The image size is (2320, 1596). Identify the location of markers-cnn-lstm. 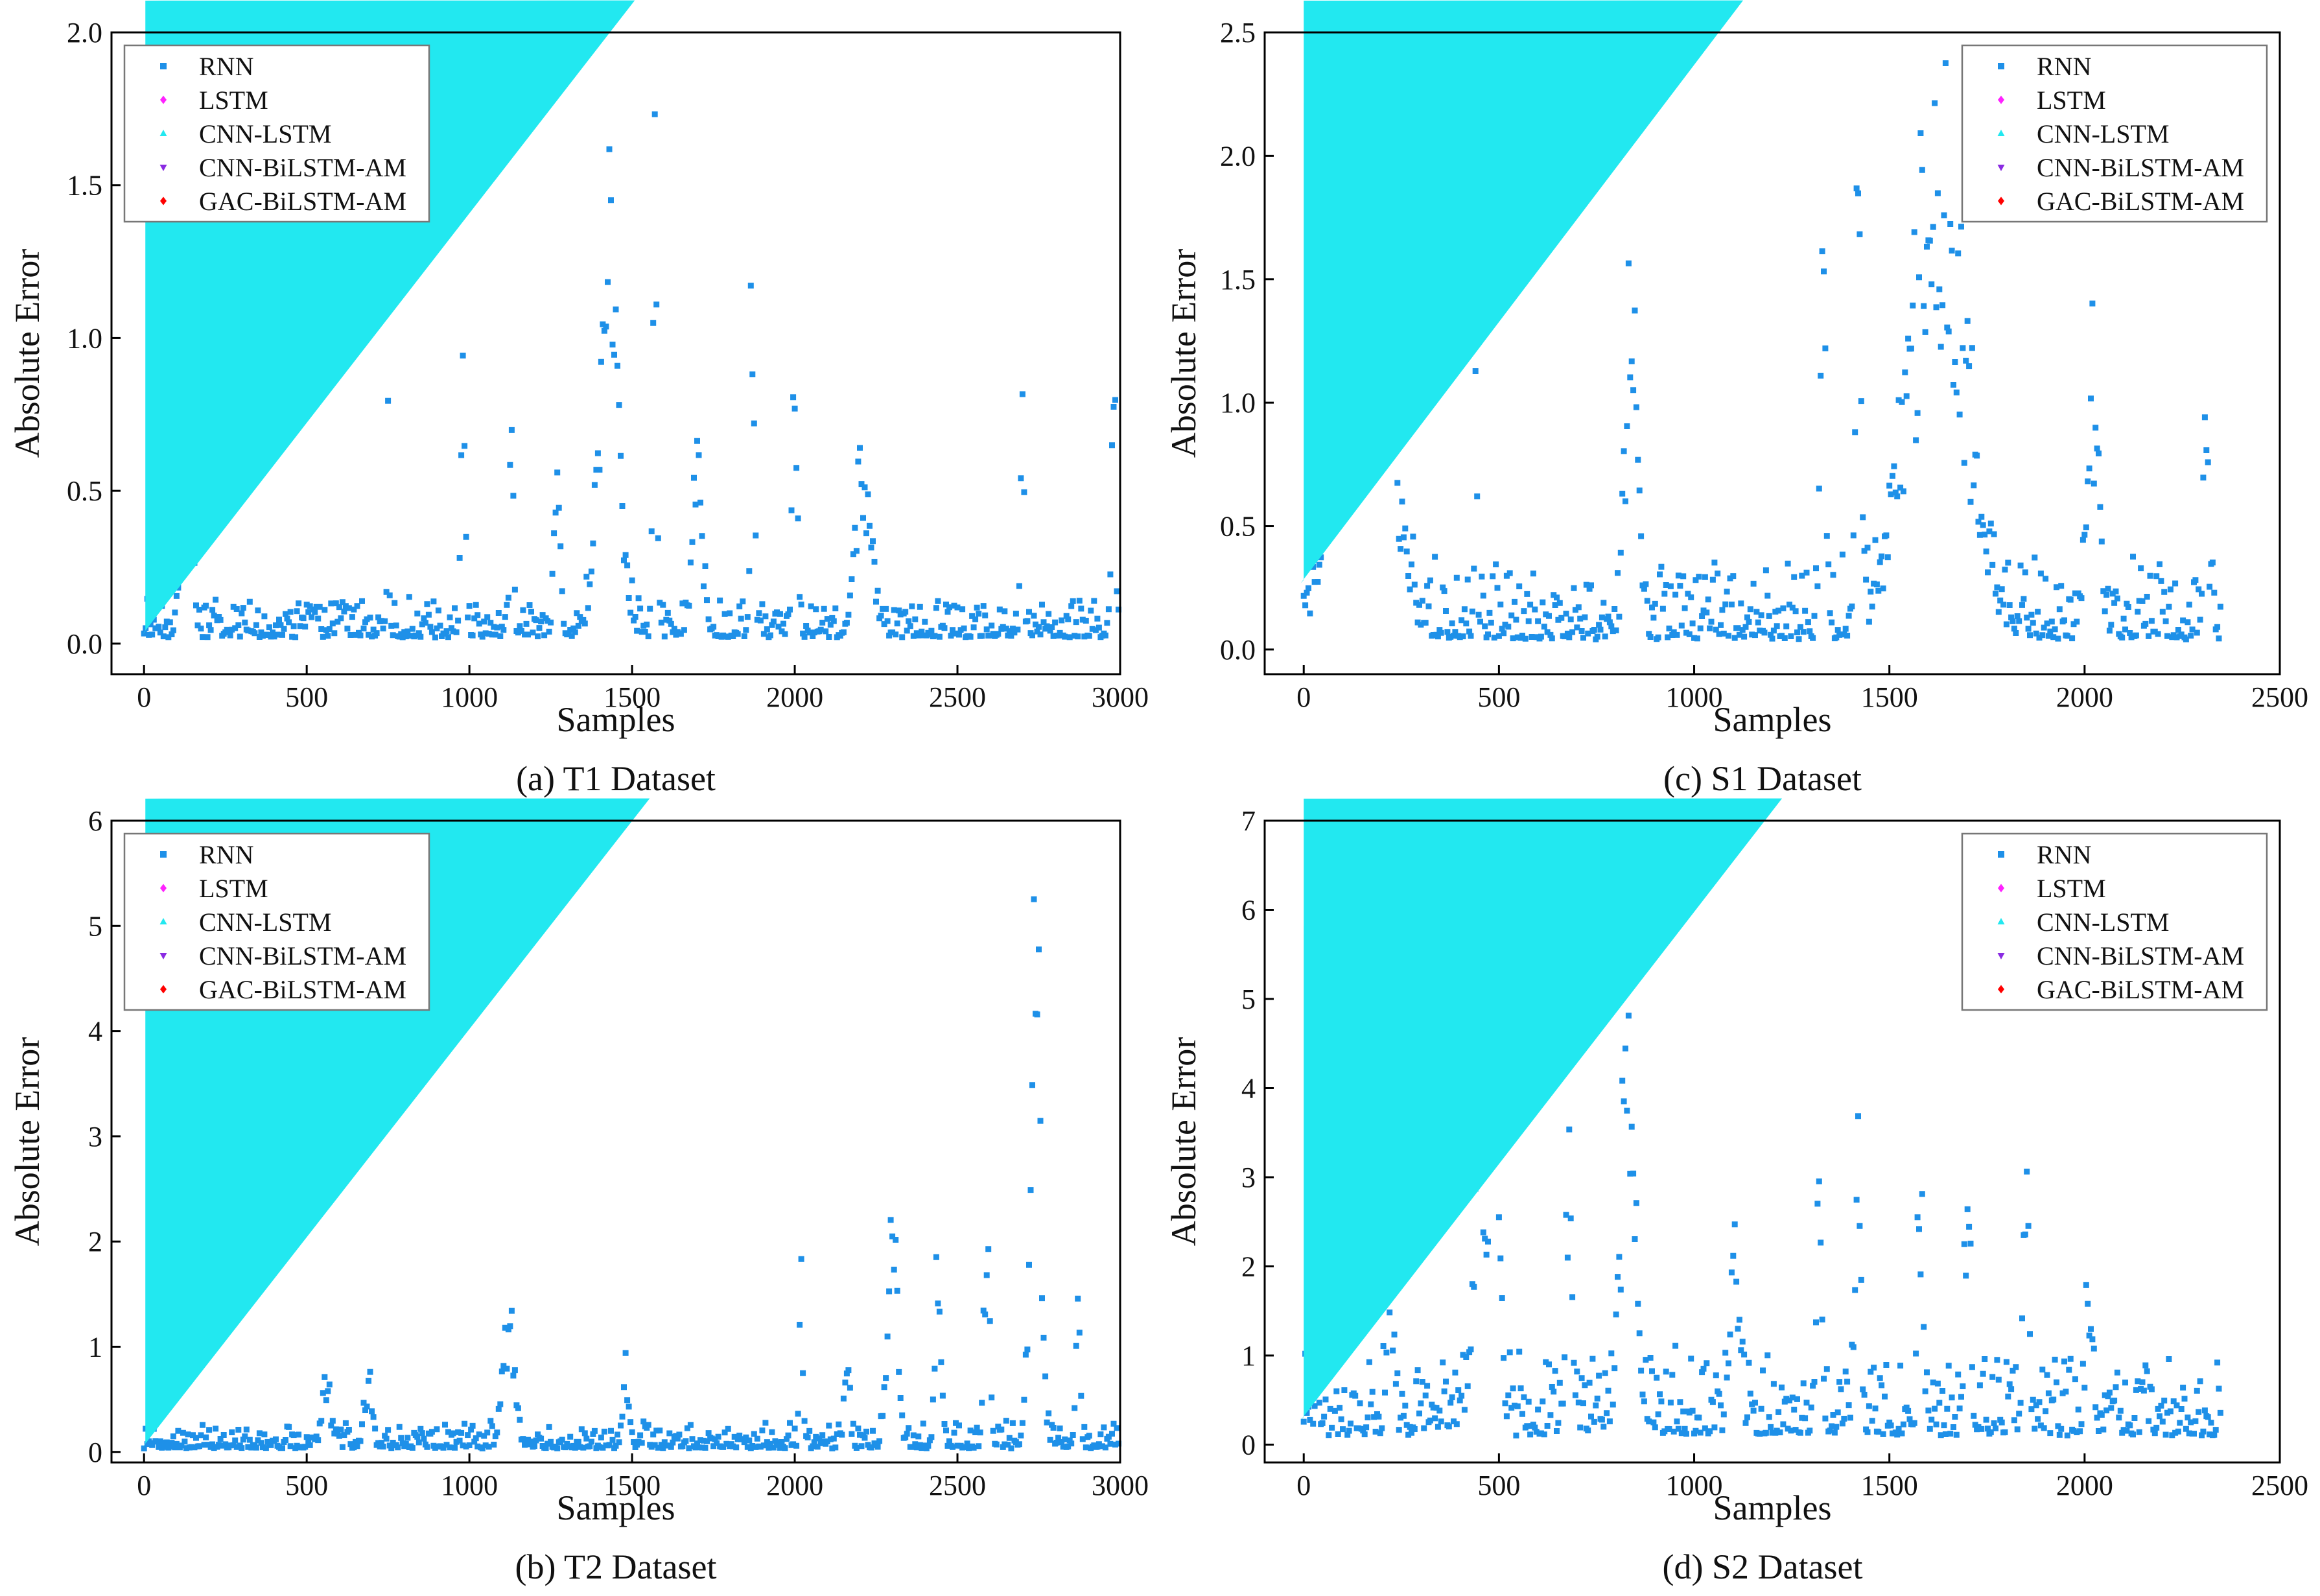
(1522, 292).